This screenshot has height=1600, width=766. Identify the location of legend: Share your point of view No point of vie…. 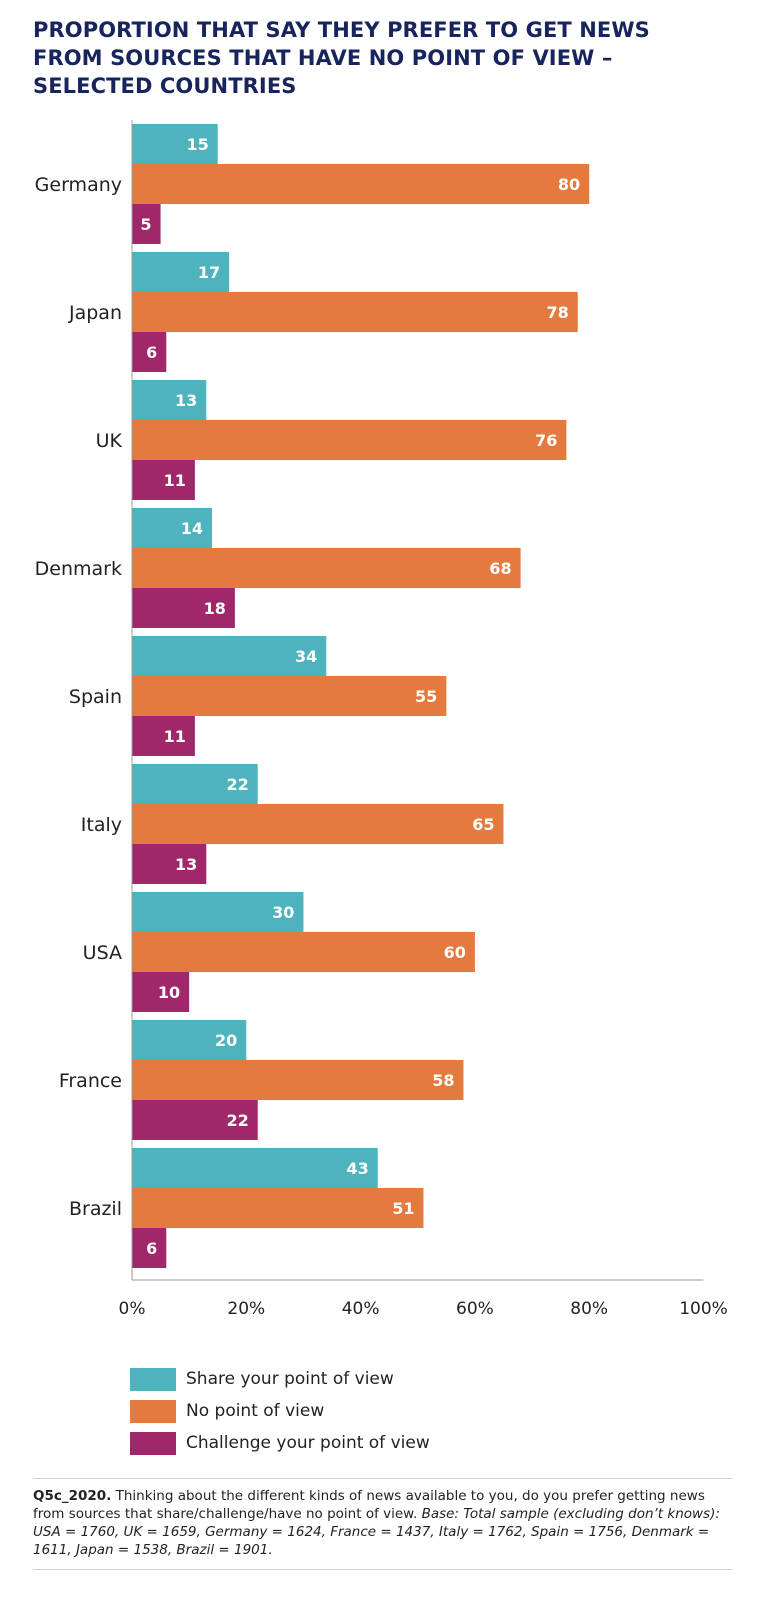
(280, 1411).